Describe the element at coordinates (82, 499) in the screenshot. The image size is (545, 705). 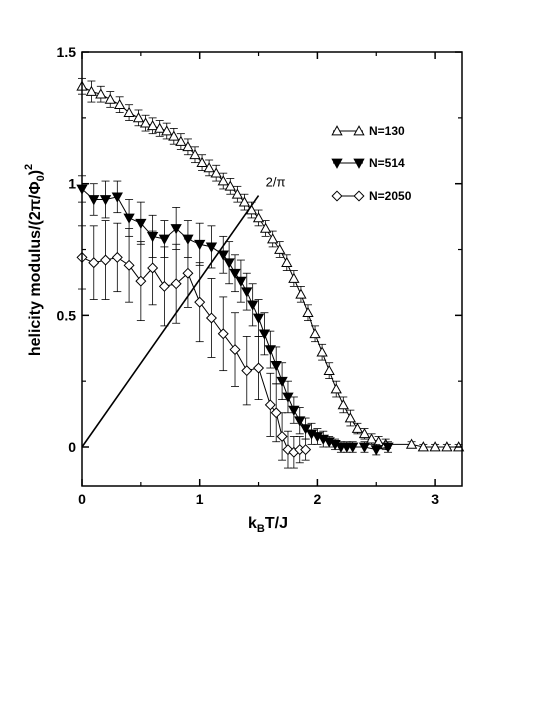
I see `x-tick-label: 0` at that location.